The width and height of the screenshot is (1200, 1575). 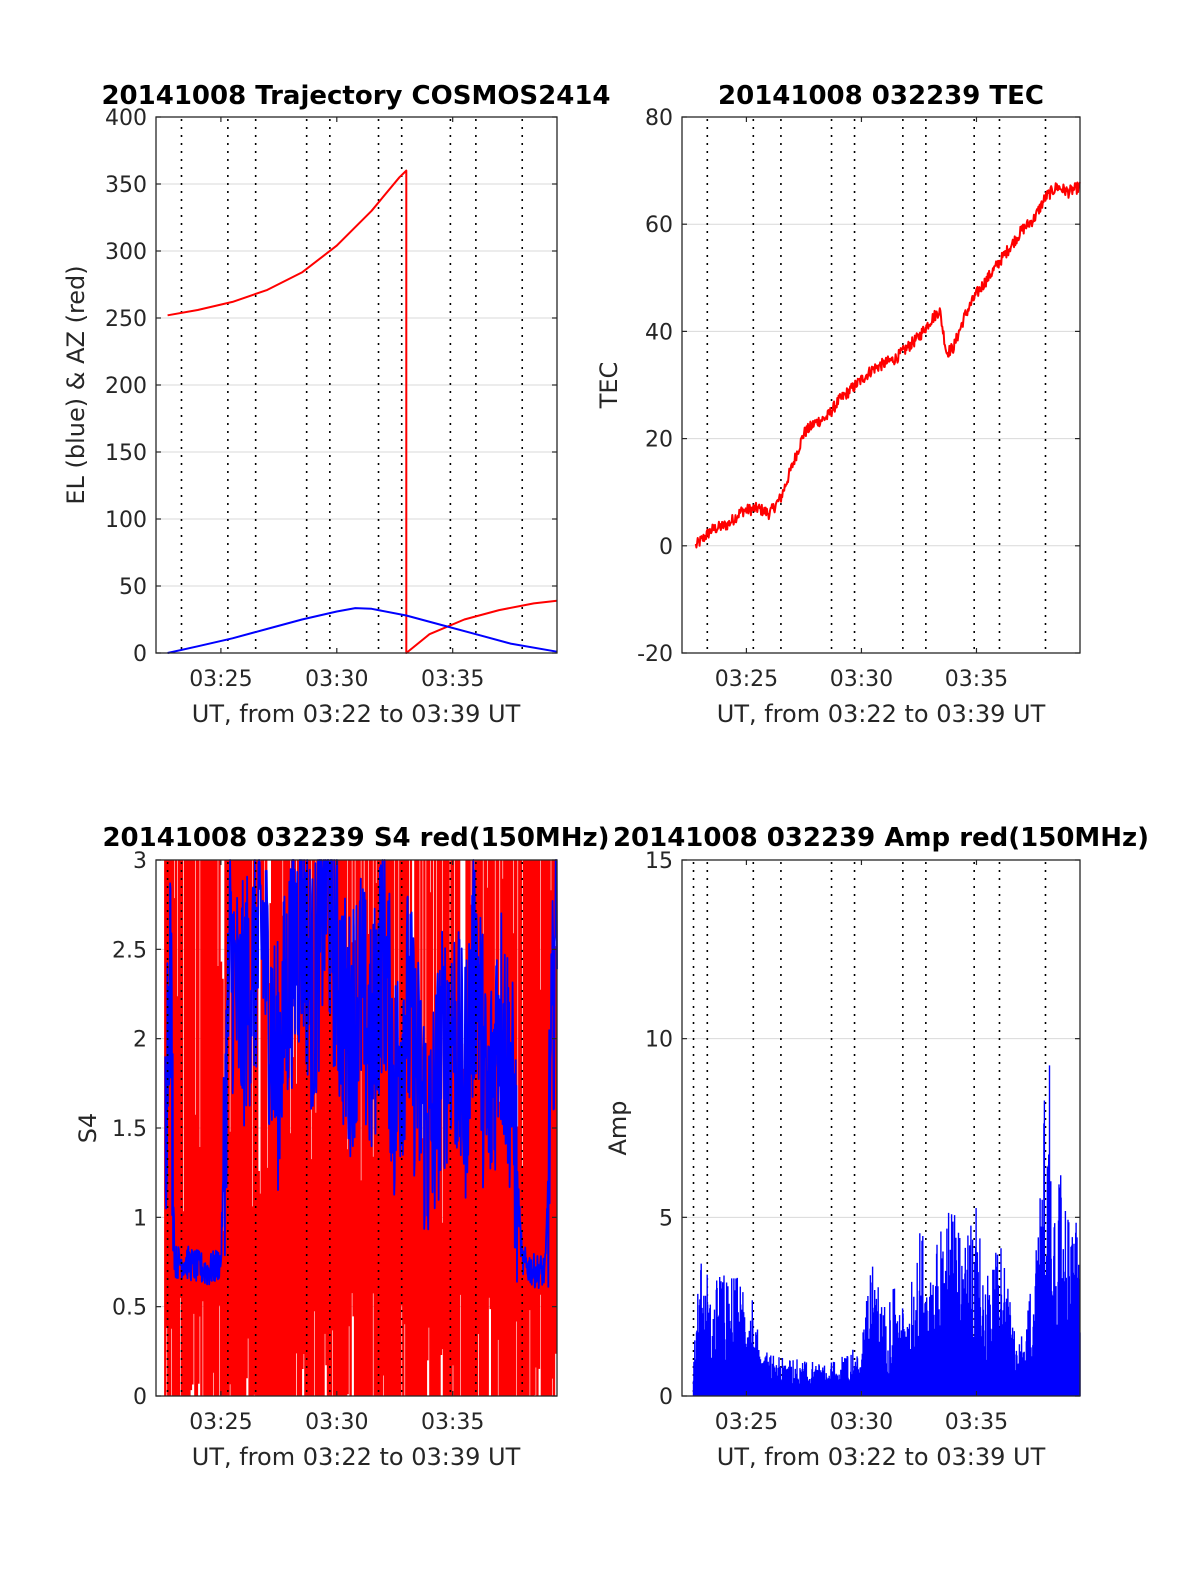 I want to click on trajectory-ytick-label: 200, so click(x=126, y=386).